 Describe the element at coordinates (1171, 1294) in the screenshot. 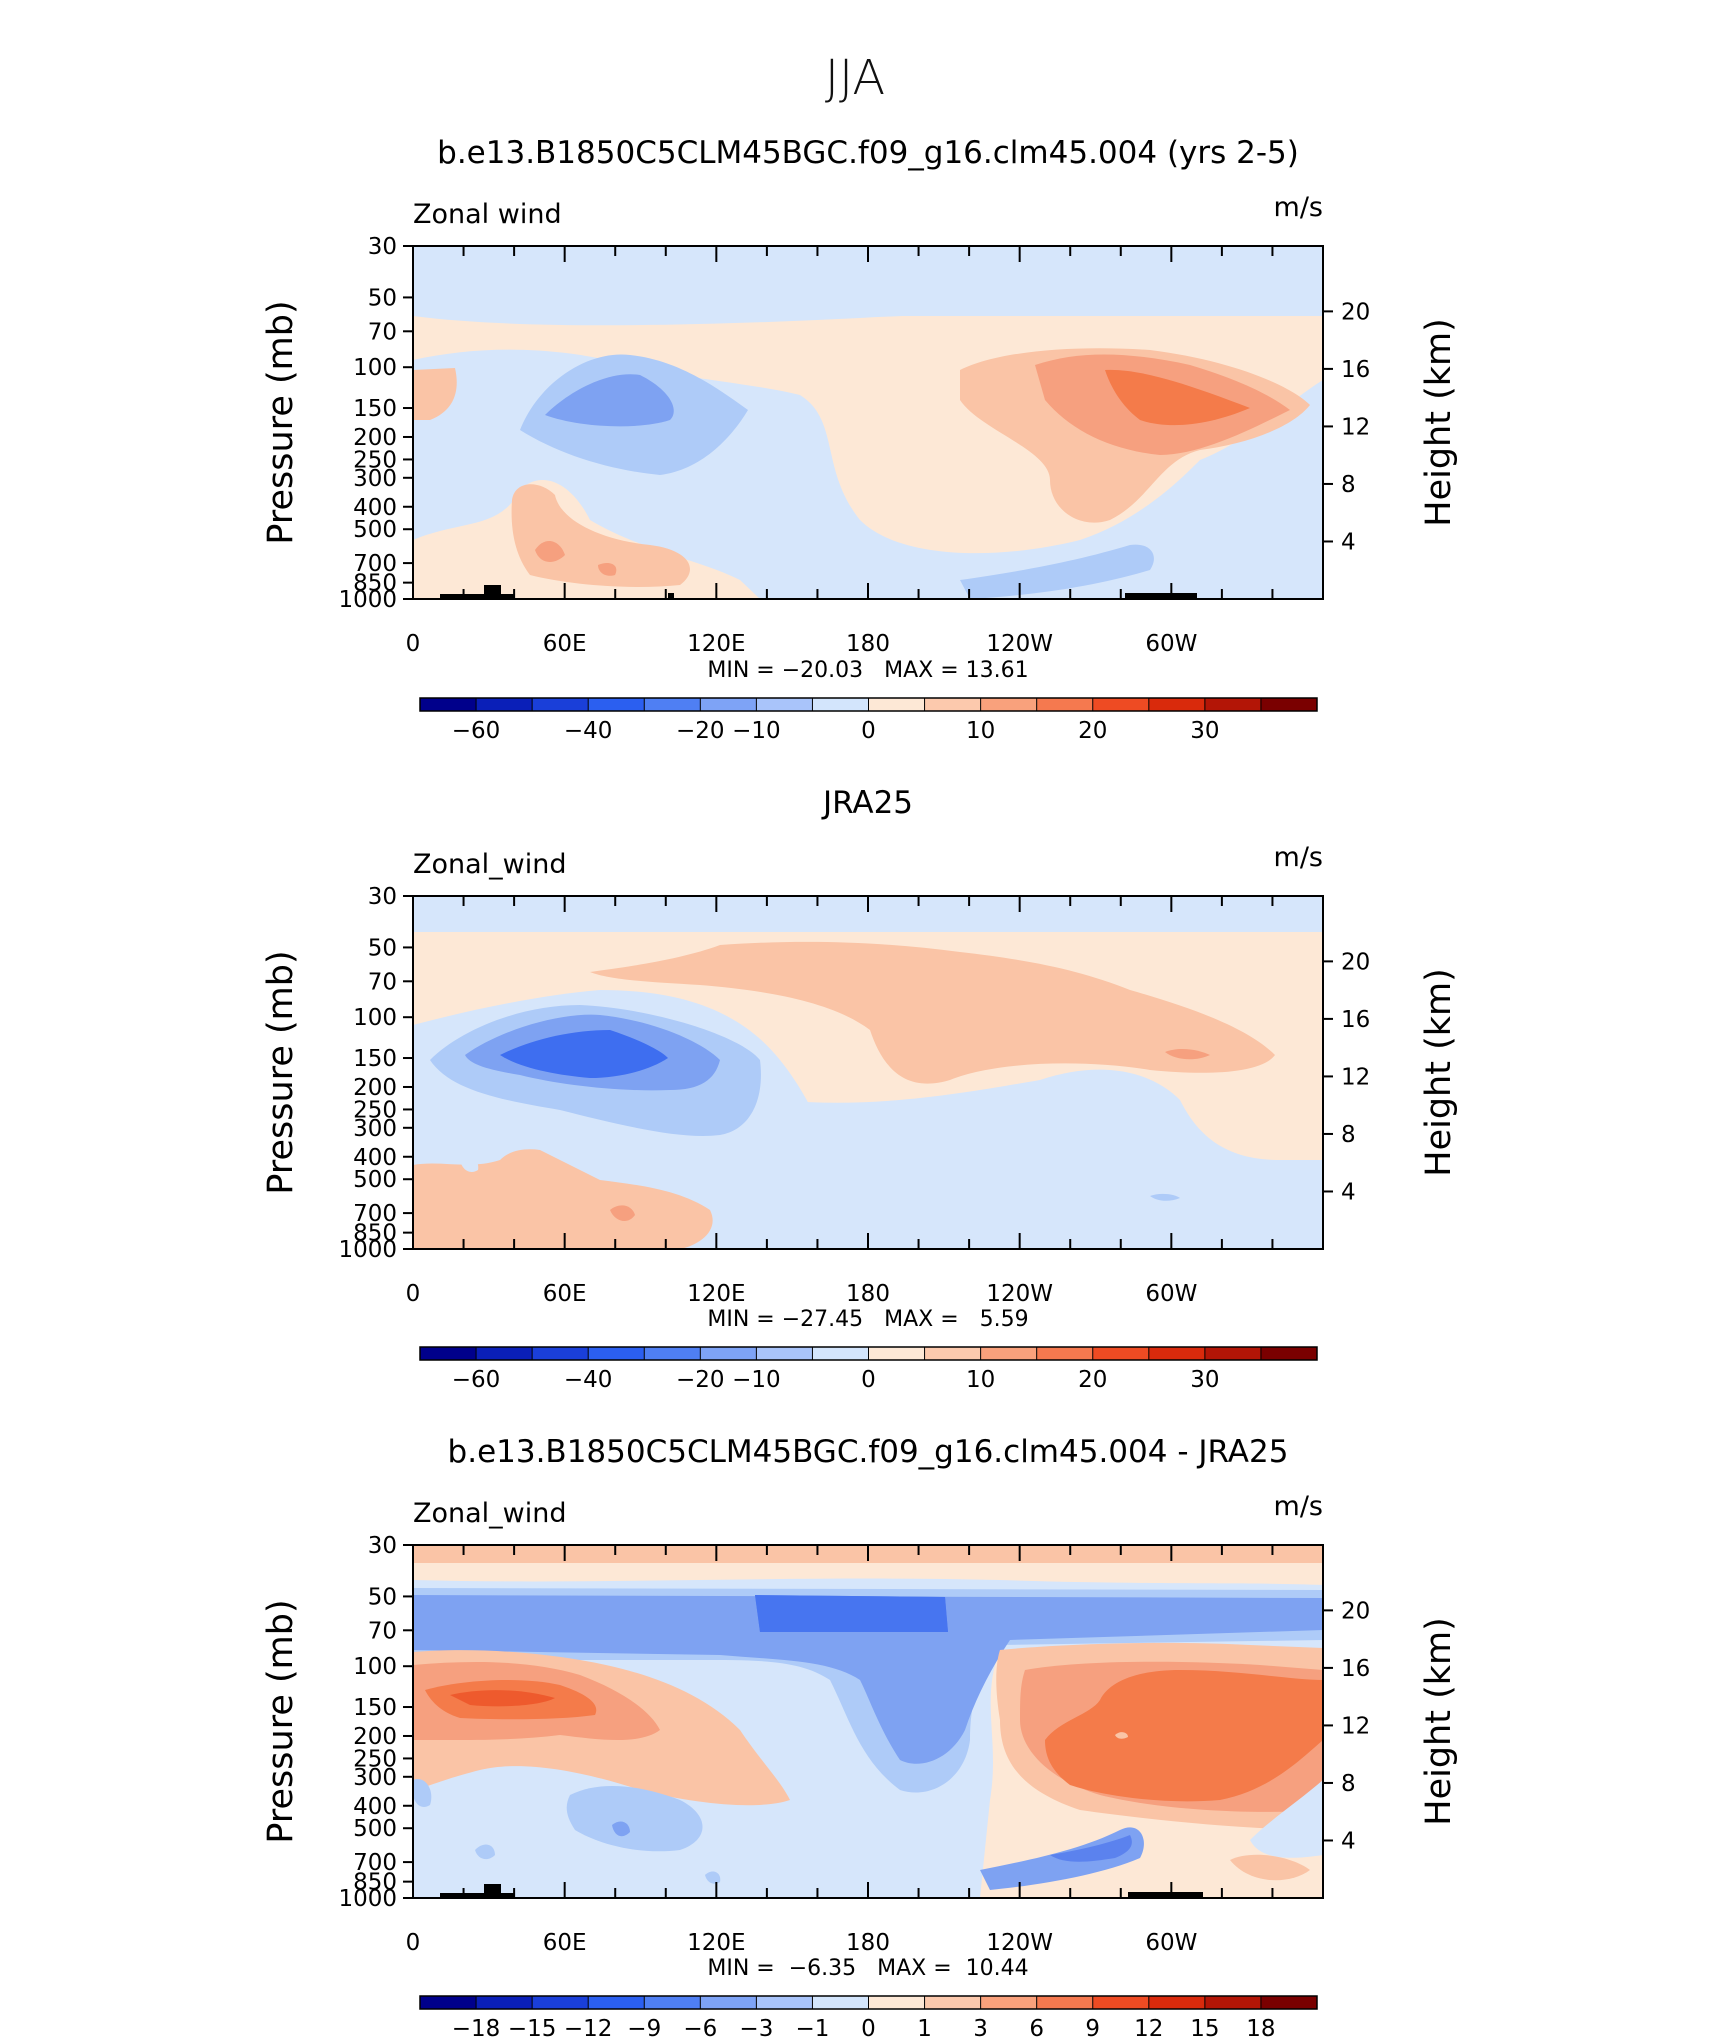

I see `x-tick-label: 60W` at that location.